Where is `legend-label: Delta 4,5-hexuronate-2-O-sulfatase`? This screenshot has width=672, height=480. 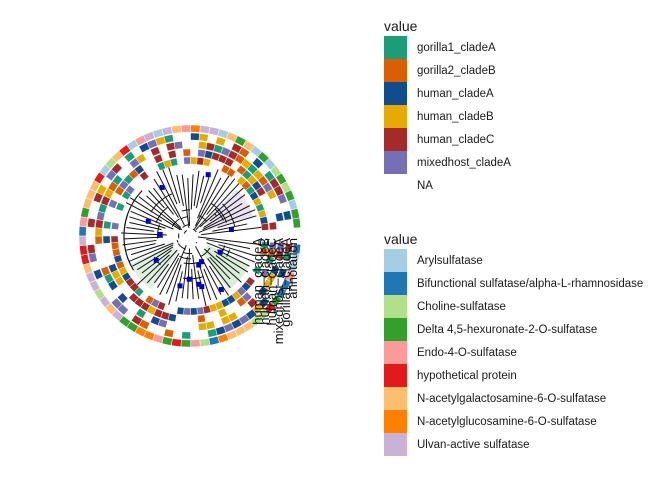
legend-label: Delta 4,5-hexuronate-2-O-sulfatase is located at coordinates (507, 329).